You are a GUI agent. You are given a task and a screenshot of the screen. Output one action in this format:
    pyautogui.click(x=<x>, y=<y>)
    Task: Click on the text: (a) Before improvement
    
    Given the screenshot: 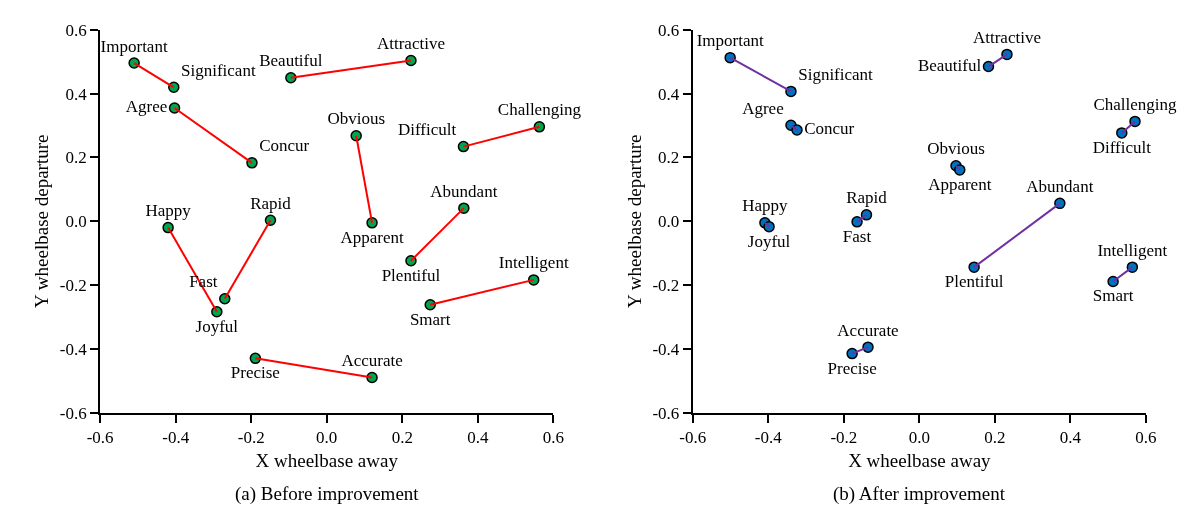 What is the action you would take?
    pyautogui.click(x=327, y=494)
    